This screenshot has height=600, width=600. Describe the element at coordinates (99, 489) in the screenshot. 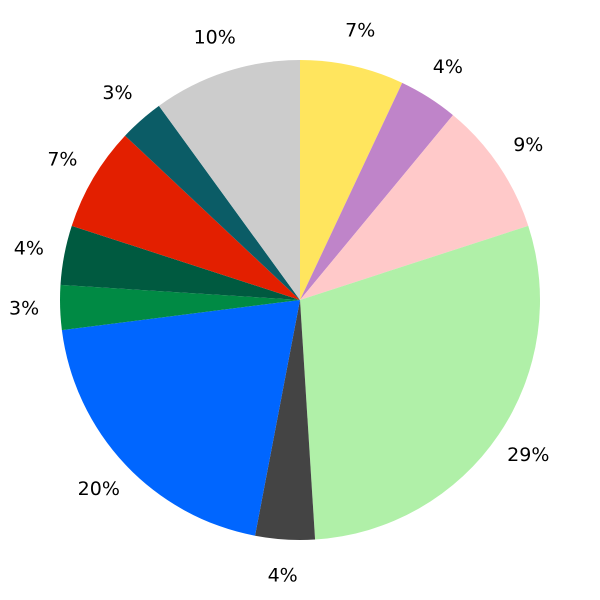

I see `slice-label: 20%` at that location.